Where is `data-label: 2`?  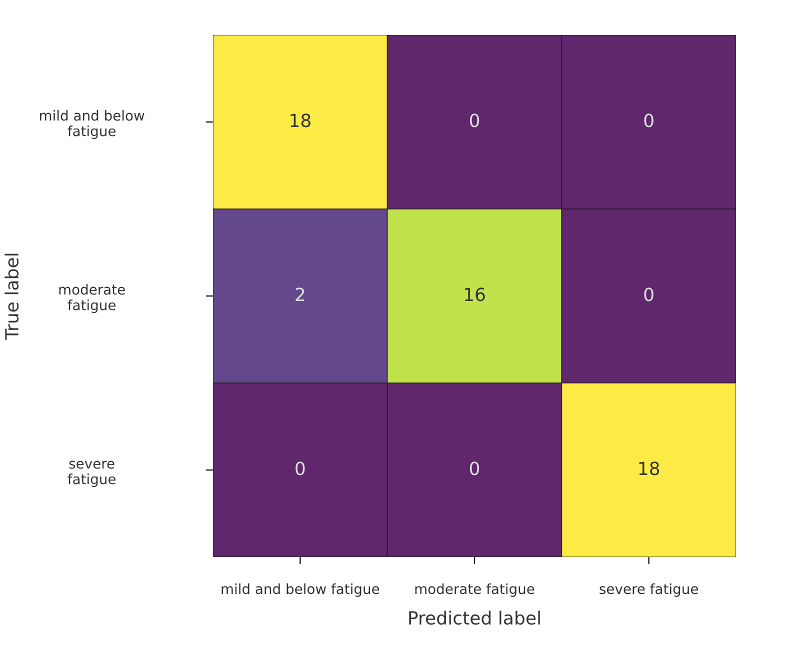
data-label: 2 is located at coordinates (300, 294).